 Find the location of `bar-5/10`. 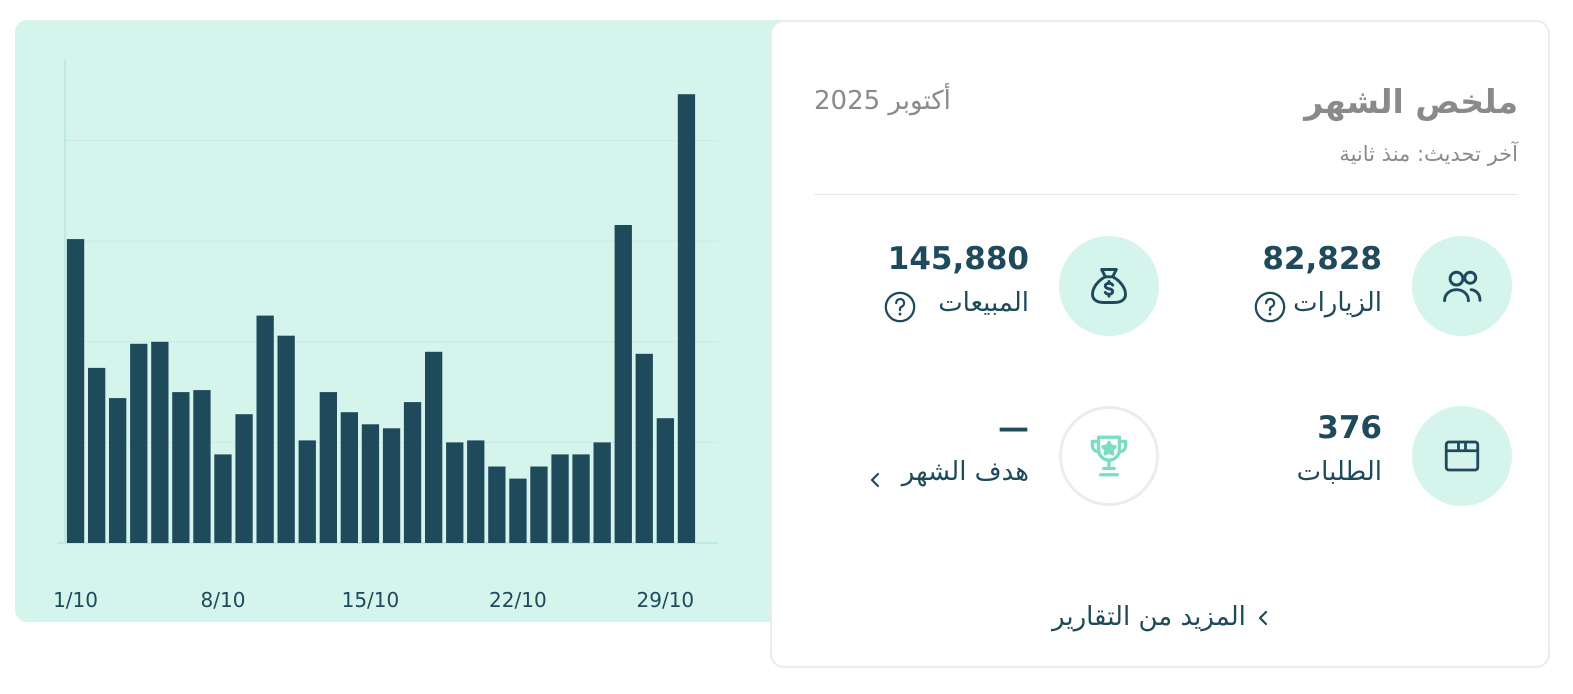

bar-5/10 is located at coordinates (160, 442).